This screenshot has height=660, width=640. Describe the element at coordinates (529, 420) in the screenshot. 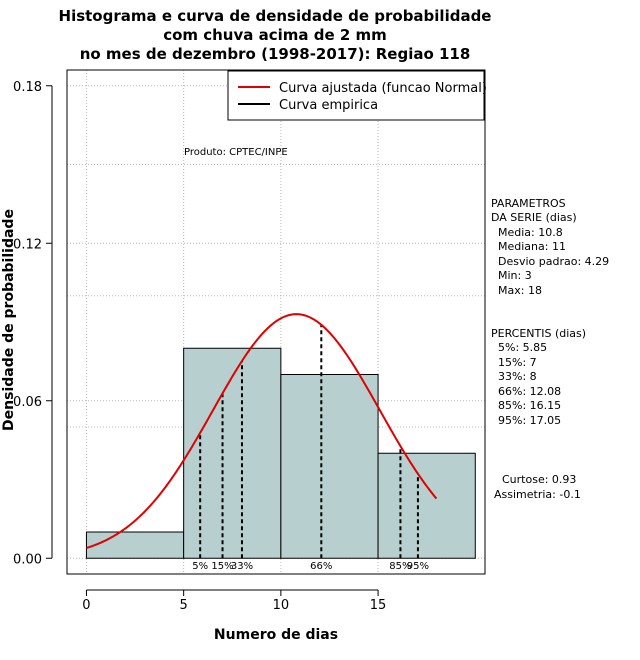

I see `percentil-95: 95%: 17.05` at that location.